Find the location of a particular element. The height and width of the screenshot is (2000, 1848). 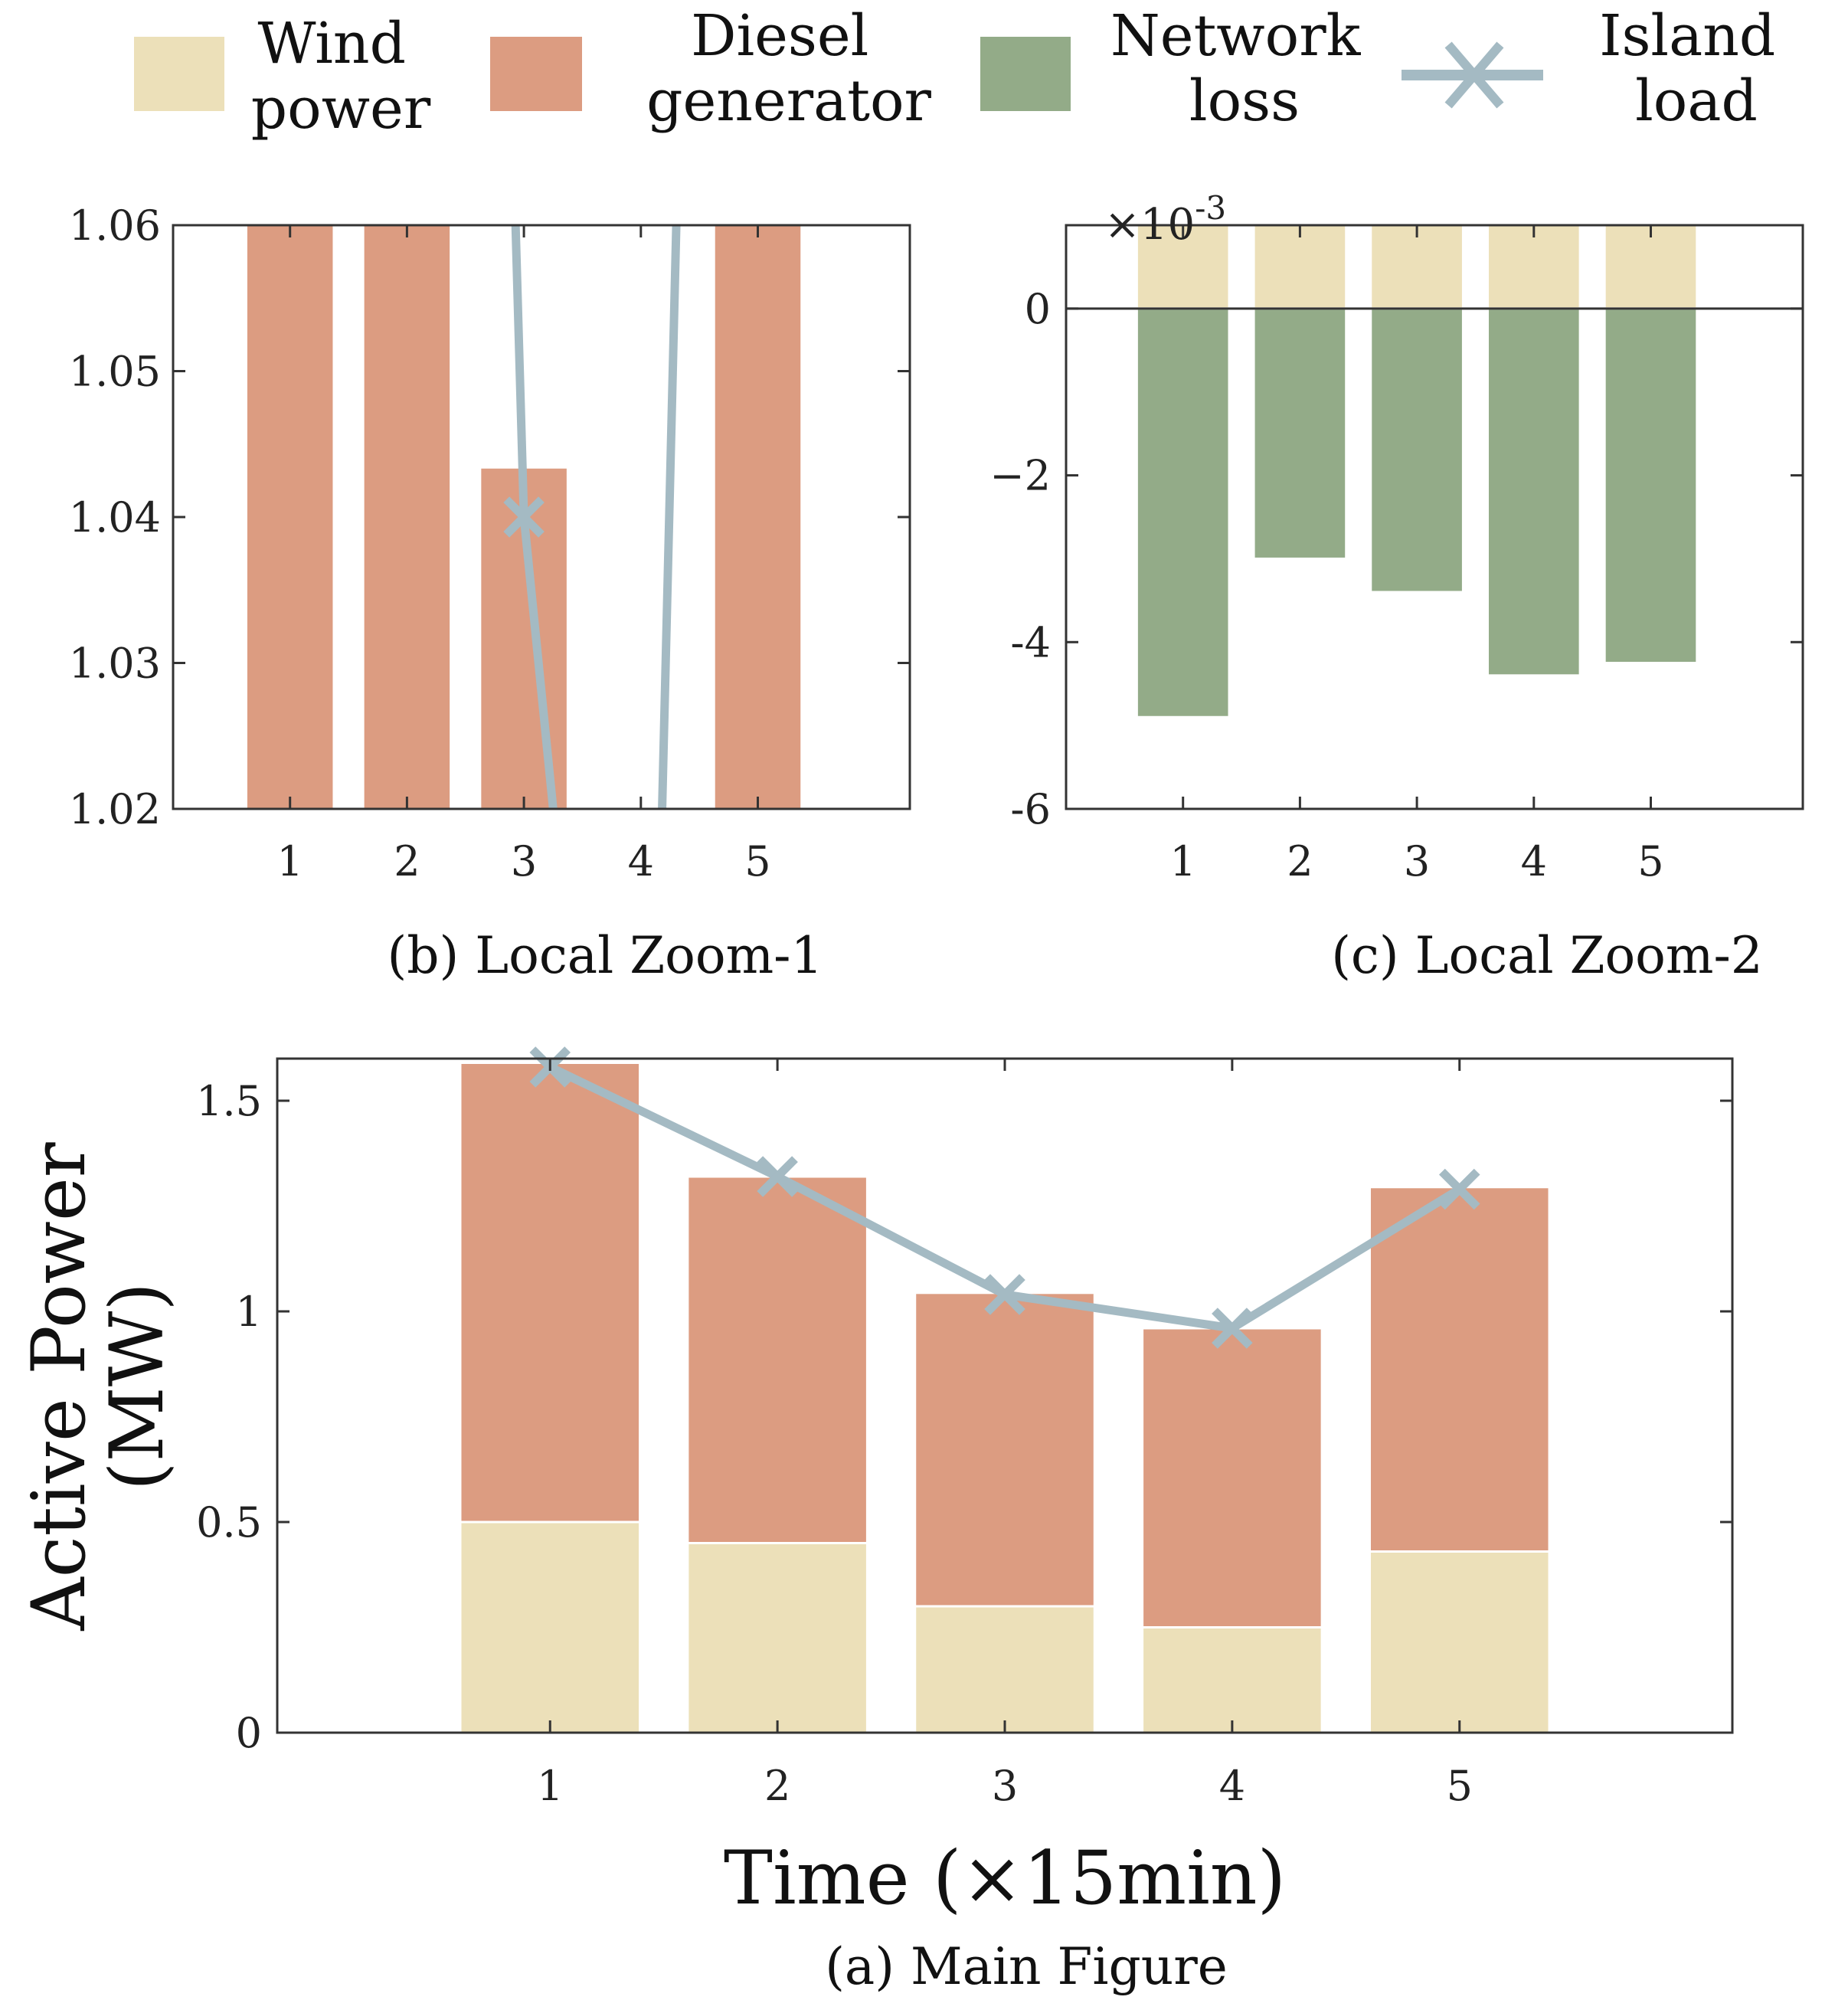

legend-load-label: Island load is located at coordinates (1696, 69).